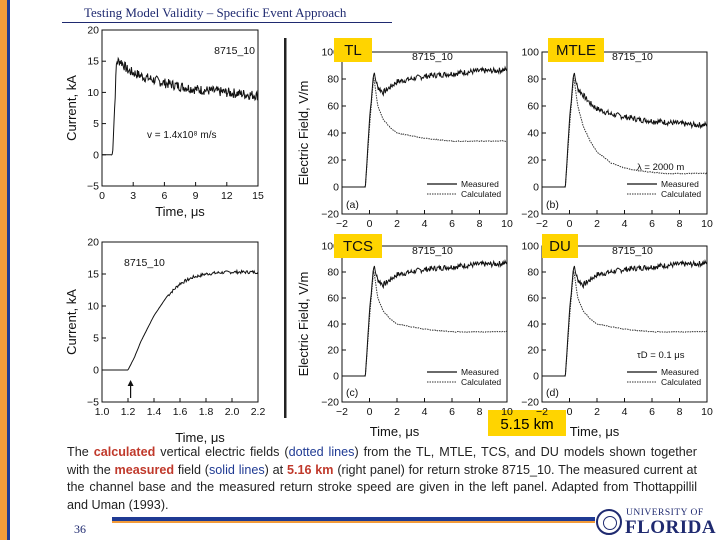 Image resolution: width=720 pixels, height=540 pixels. I want to click on panel-tcs-ylabel: Electric Field, V/m, so click(303, 324).